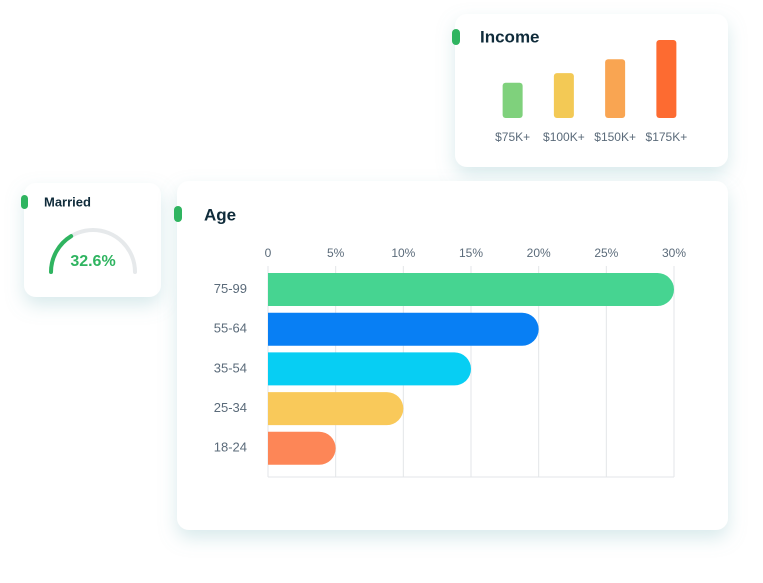 This screenshot has width=763, height=583. Describe the element at coordinates (667, 137) in the screenshot. I see `x-tick-label: $175K+` at that location.